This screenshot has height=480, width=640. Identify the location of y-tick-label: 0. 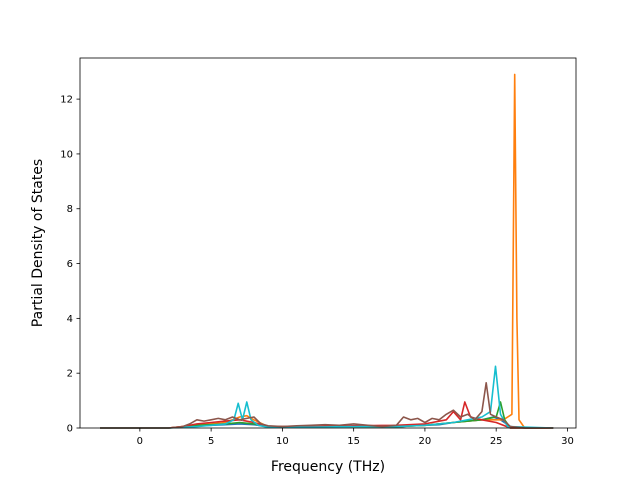
(70, 429).